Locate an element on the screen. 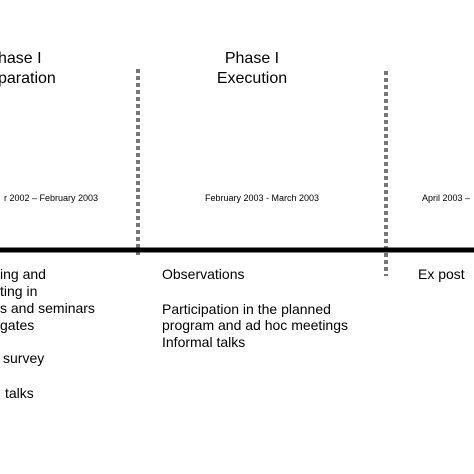 The image size is (474, 474). phase-item: ing and is located at coordinates (23, 274).